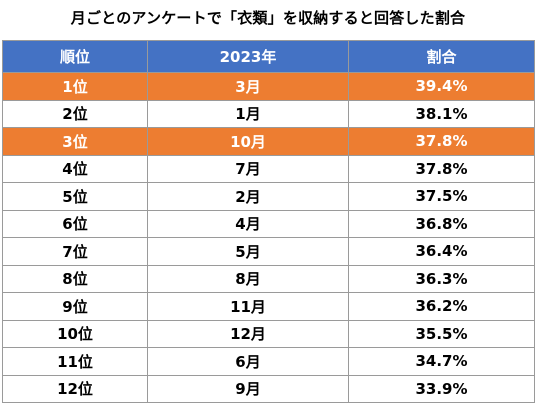 This screenshot has height=420, width=536. Describe the element at coordinates (441, 333) in the screenshot. I see `ratio-cell: 35.5%` at that location.